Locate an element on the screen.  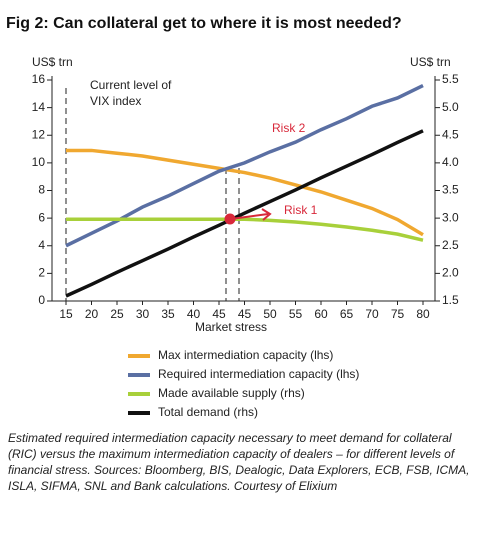
x-tick-label: 40 is located at coordinates (194, 314).